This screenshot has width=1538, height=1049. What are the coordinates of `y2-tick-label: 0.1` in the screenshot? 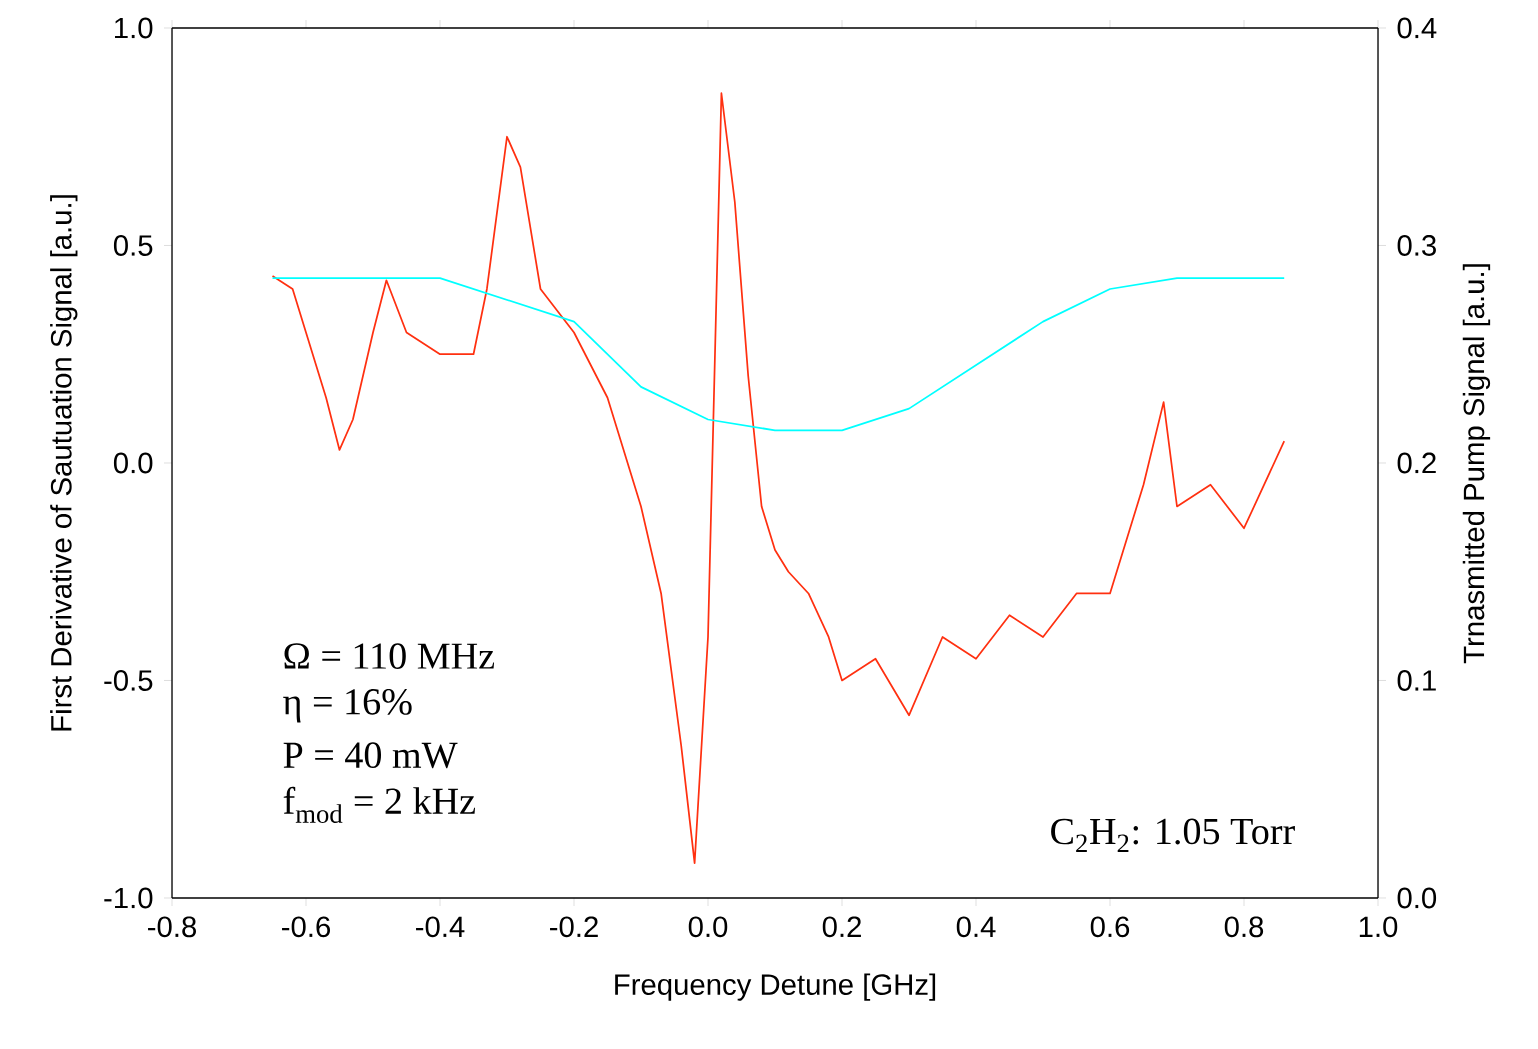 It's located at (1416, 680).